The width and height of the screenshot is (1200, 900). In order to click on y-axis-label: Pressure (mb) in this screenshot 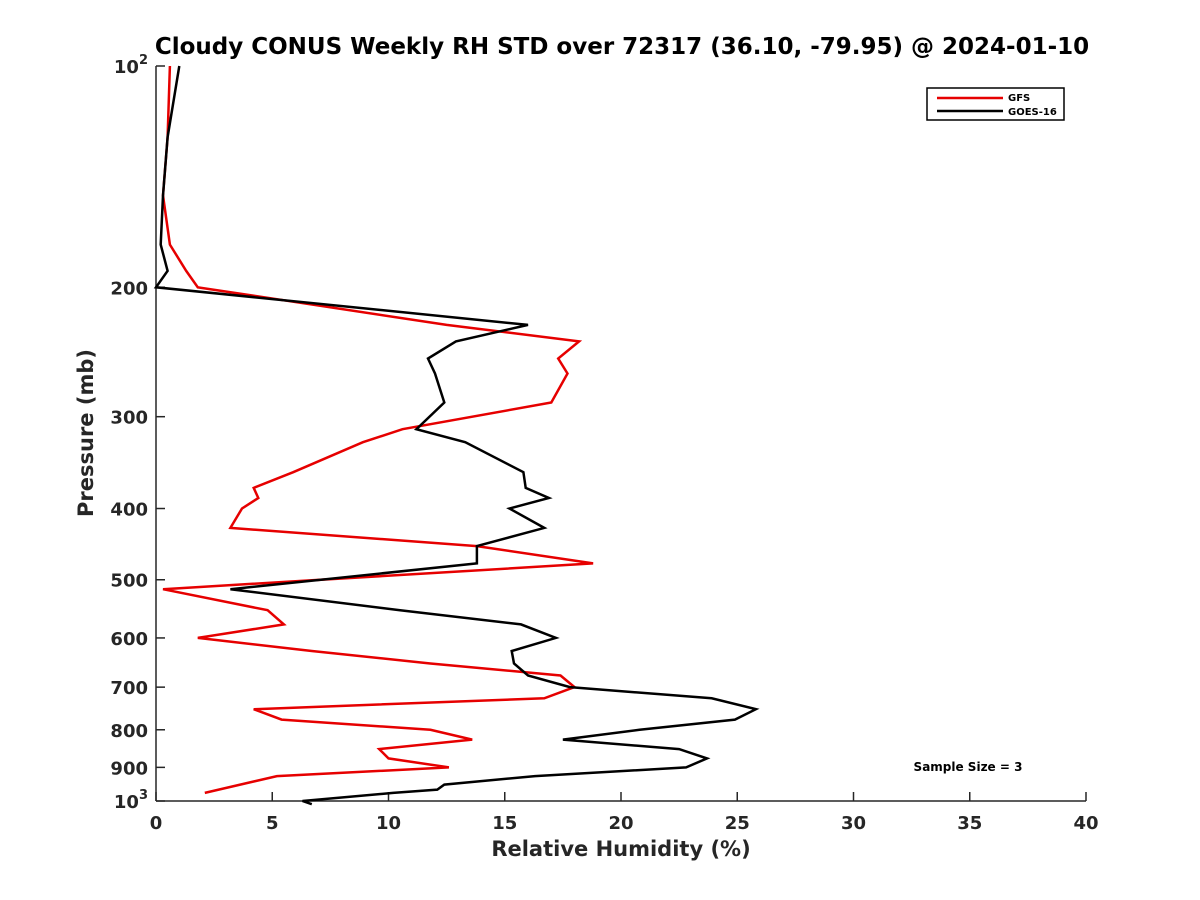, I will do `click(86, 433)`.